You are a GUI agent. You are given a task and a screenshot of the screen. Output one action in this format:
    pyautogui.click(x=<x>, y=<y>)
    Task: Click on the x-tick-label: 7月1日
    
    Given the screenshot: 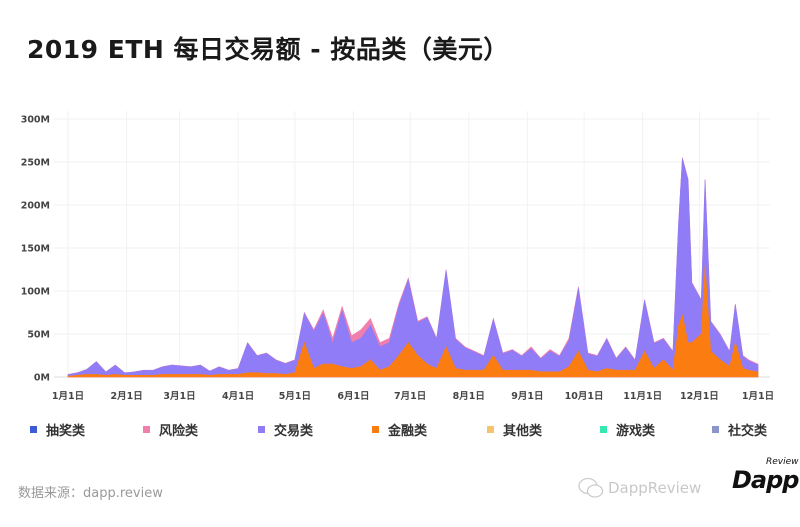 What is the action you would take?
    pyautogui.click(x=410, y=396)
    